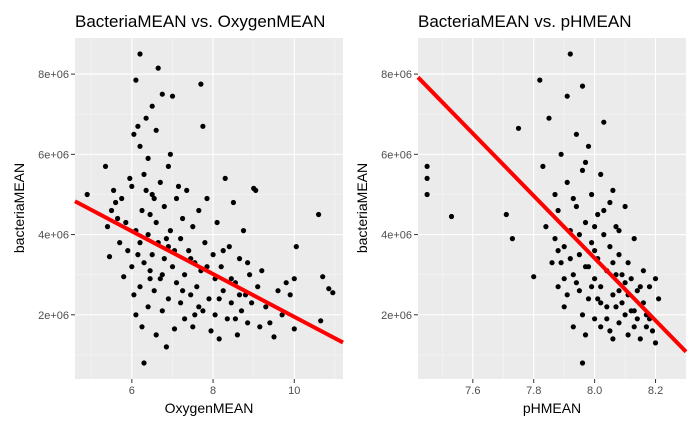 Image resolution: width=700 pixels, height=432 pixels. What do you see at coordinates (396, 316) in the screenshot?
I see `y-tick-label: 2e+06` at bounding box center [396, 316].